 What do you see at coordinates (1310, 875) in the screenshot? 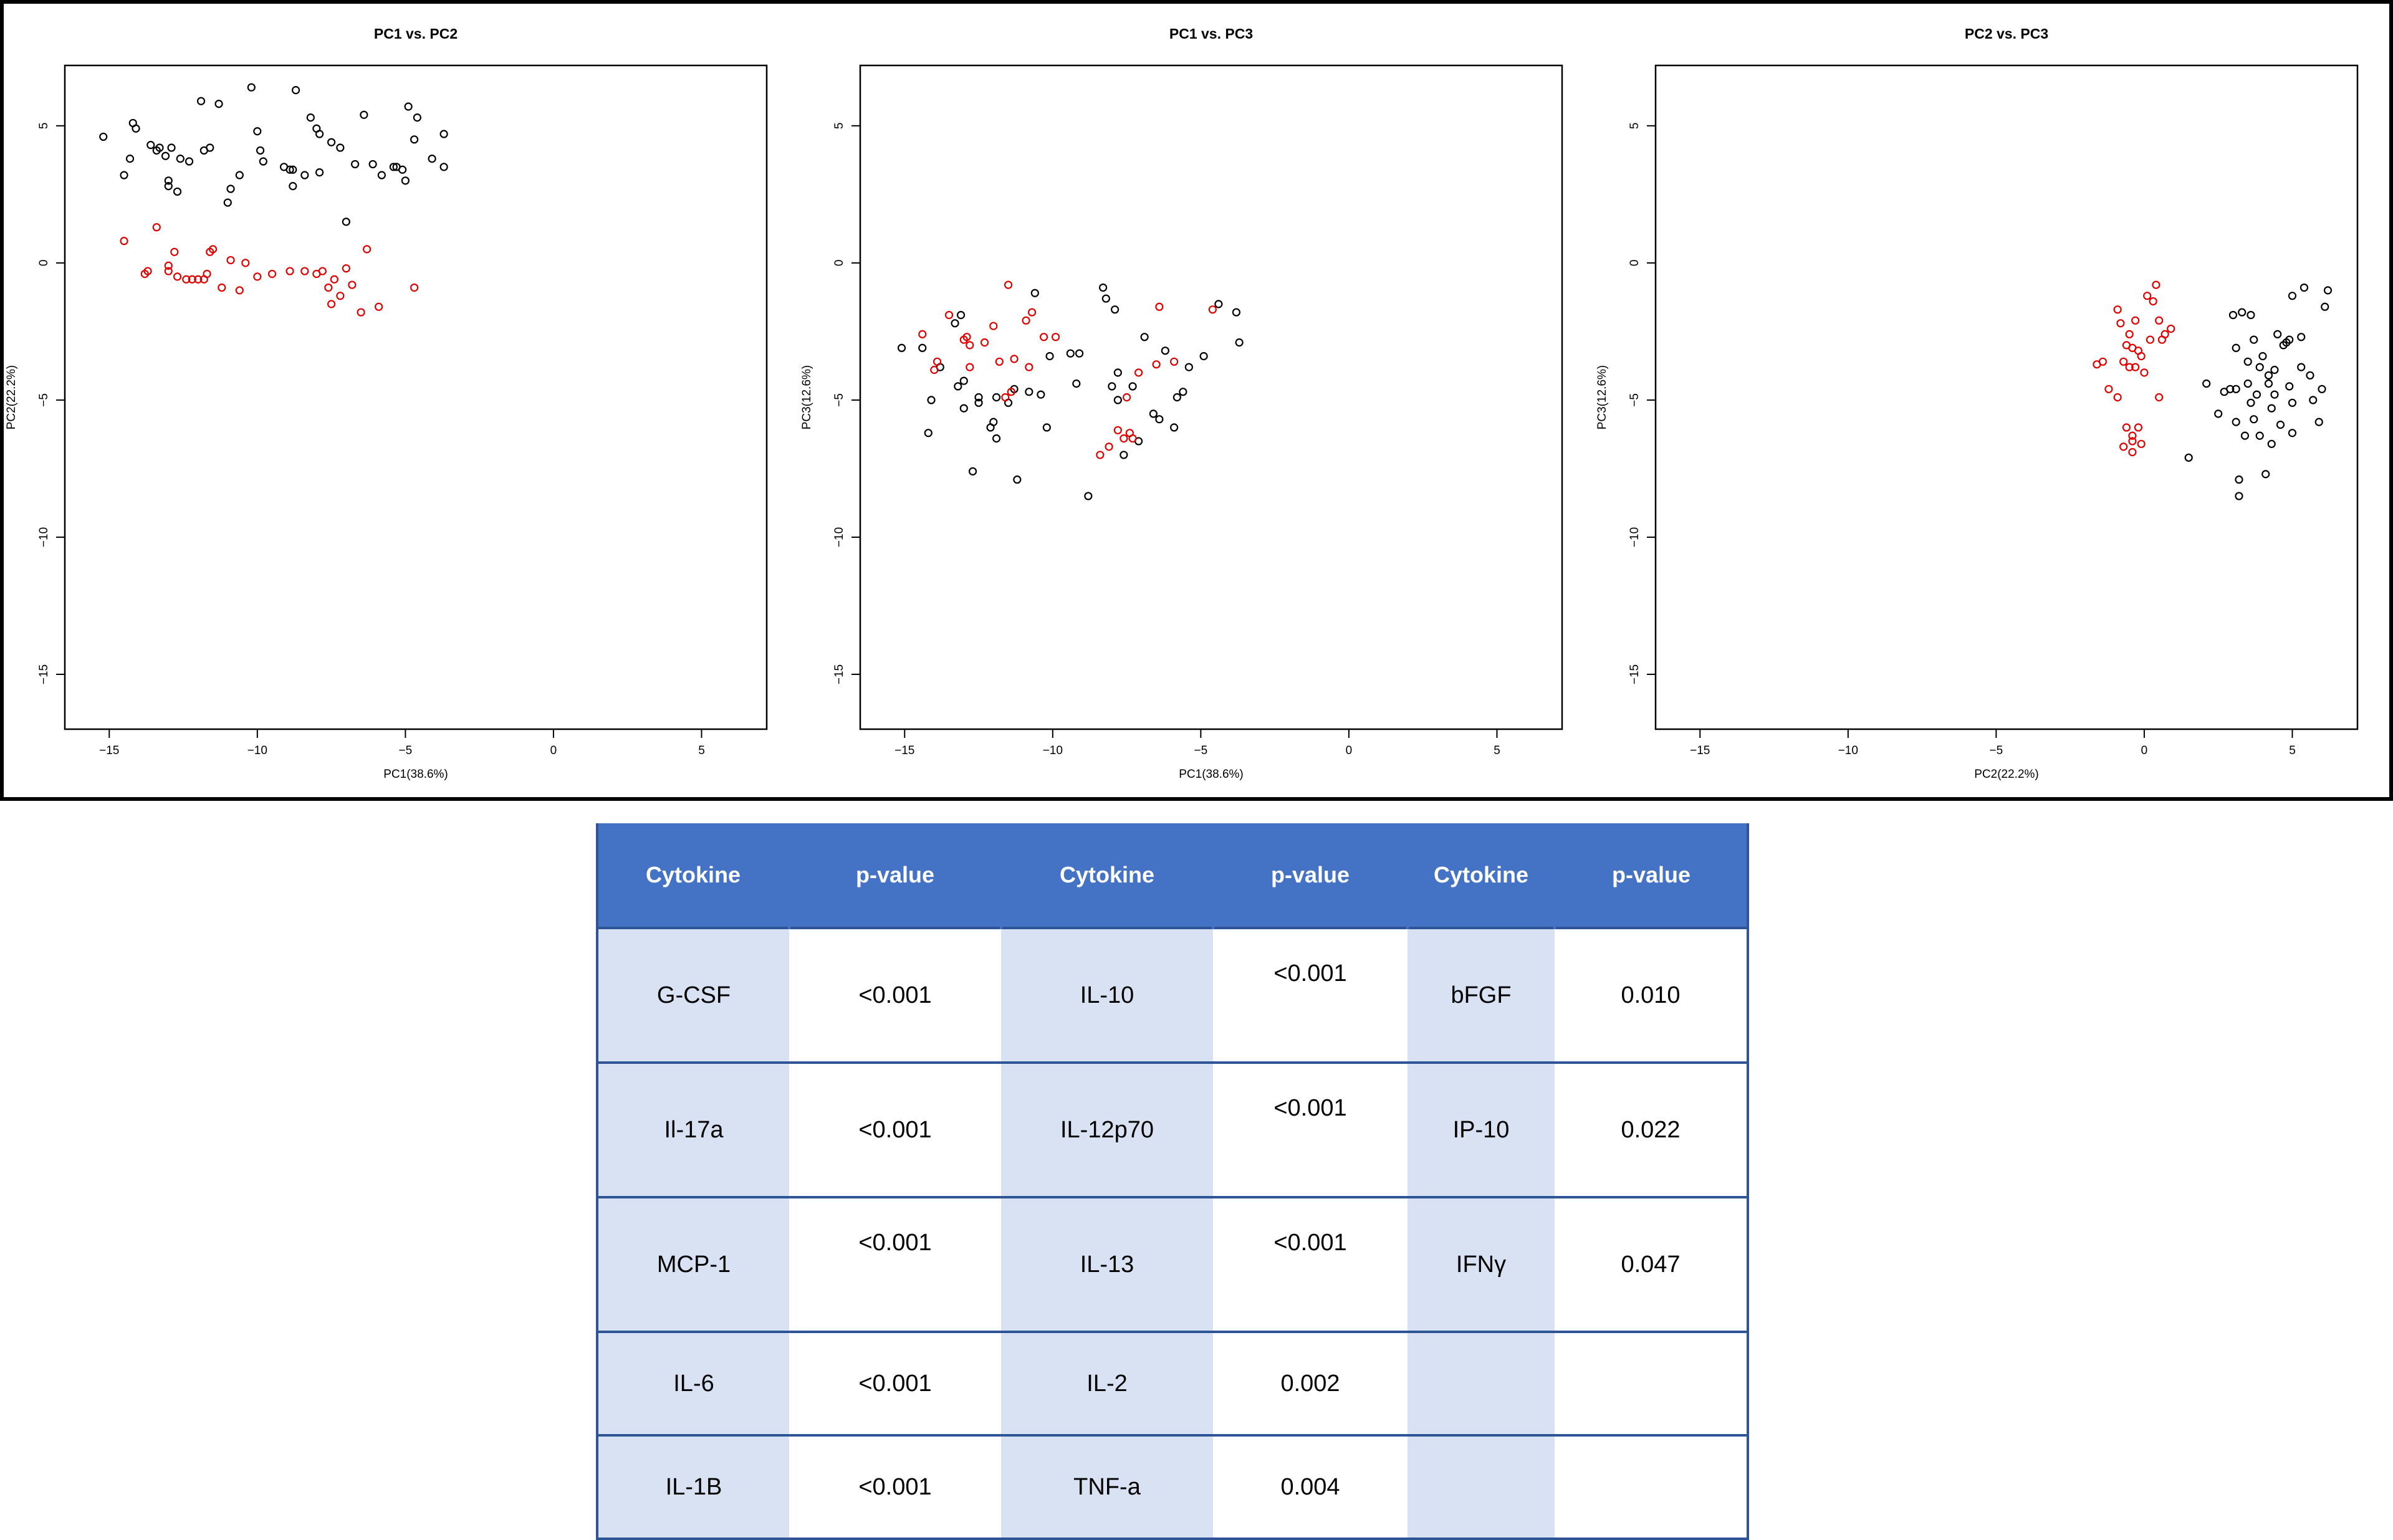
I see `header-pvalue-2: p-value` at bounding box center [1310, 875].